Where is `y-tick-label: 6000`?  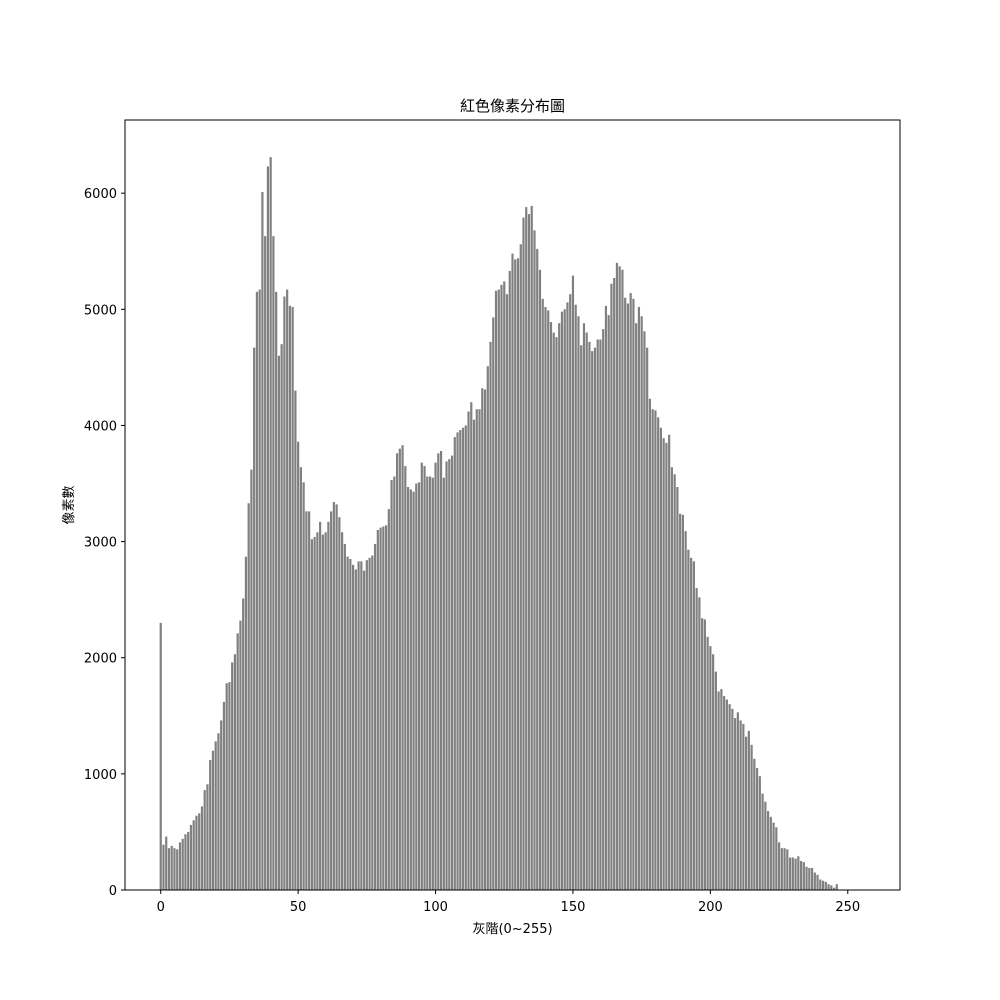
y-tick-label: 6000 is located at coordinates (100, 194).